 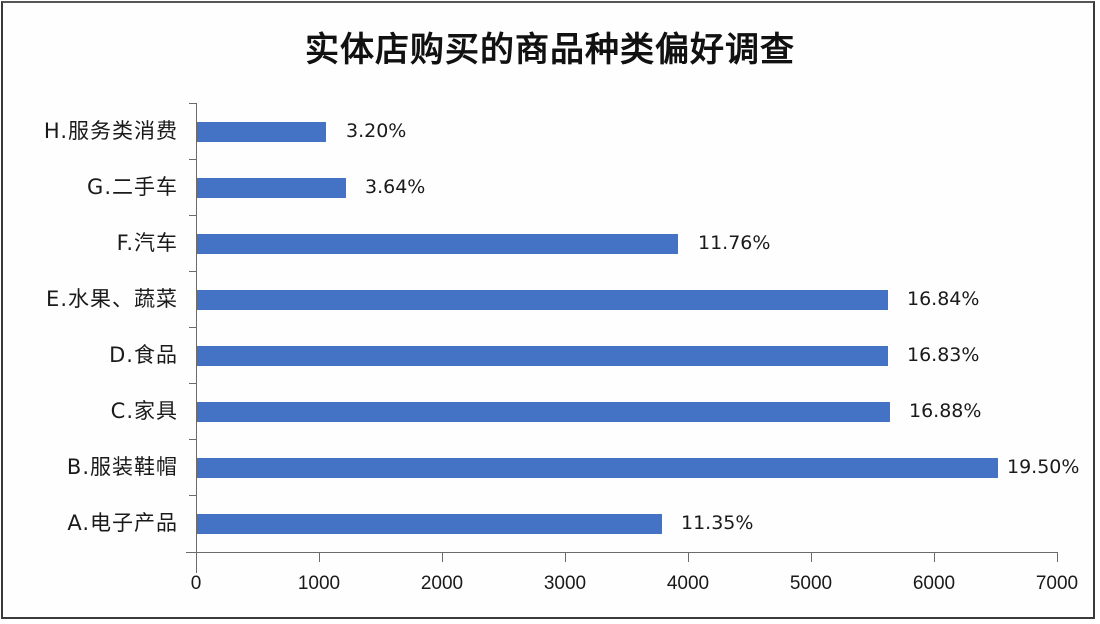 What do you see at coordinates (112, 299) in the screenshot?
I see `category-label: E.水果、蔬菜` at bounding box center [112, 299].